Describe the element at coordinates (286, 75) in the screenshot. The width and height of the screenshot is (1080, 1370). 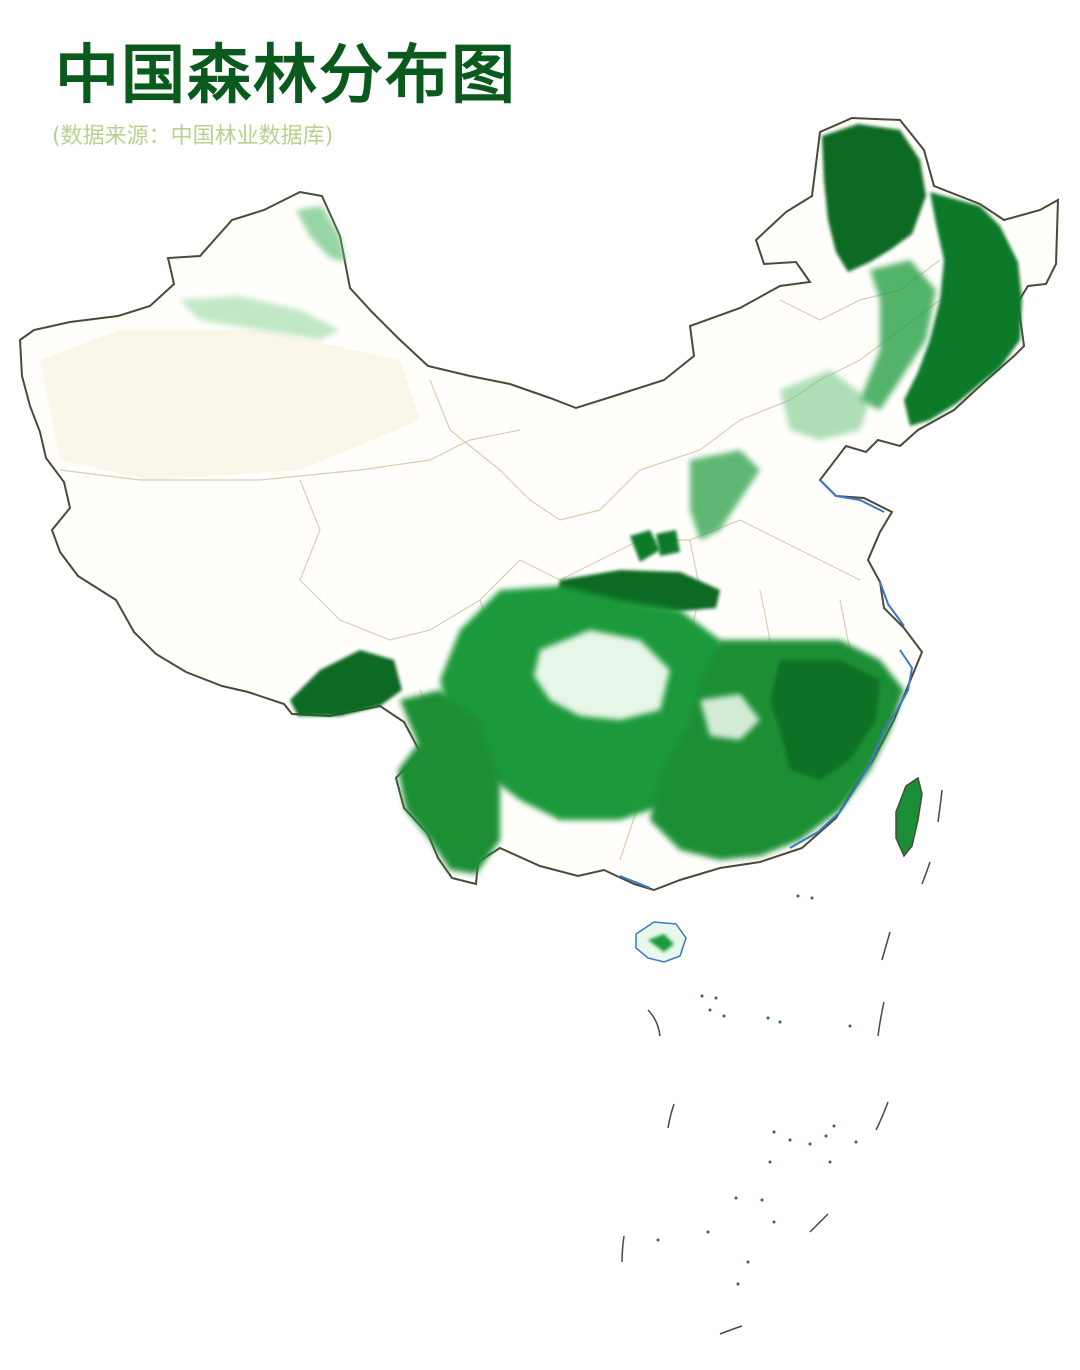
I see `map-title: 中国森林分布图` at that location.